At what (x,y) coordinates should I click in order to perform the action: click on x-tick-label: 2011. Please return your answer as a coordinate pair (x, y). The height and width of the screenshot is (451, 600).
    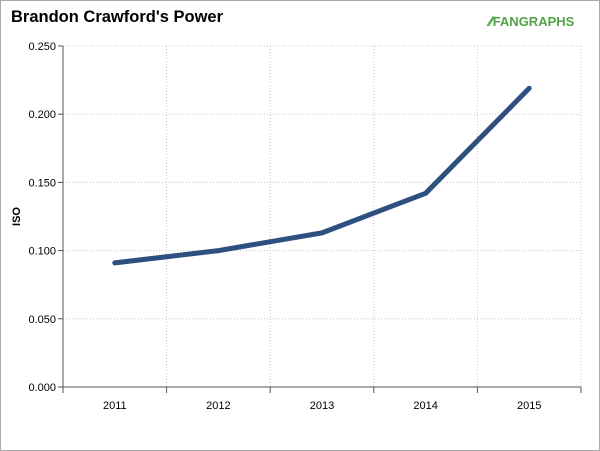
    Looking at the image, I should click on (115, 406).